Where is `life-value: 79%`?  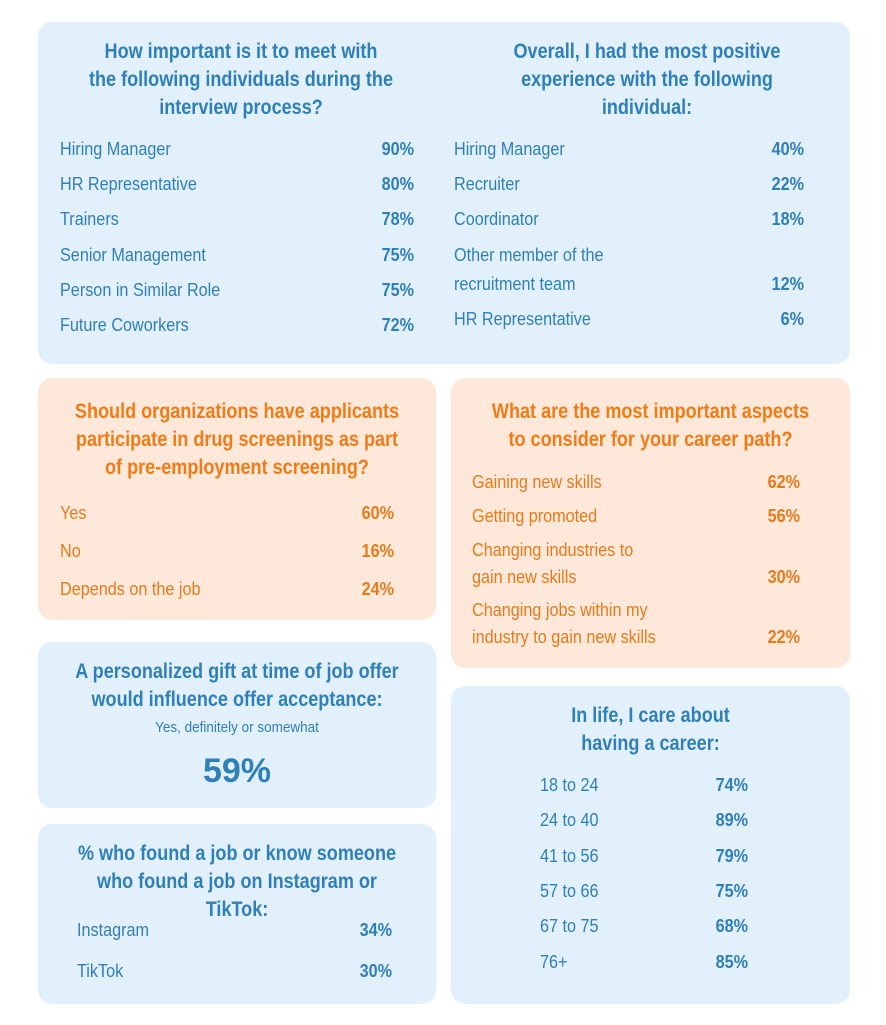
life-value: 79% is located at coordinates (731, 856).